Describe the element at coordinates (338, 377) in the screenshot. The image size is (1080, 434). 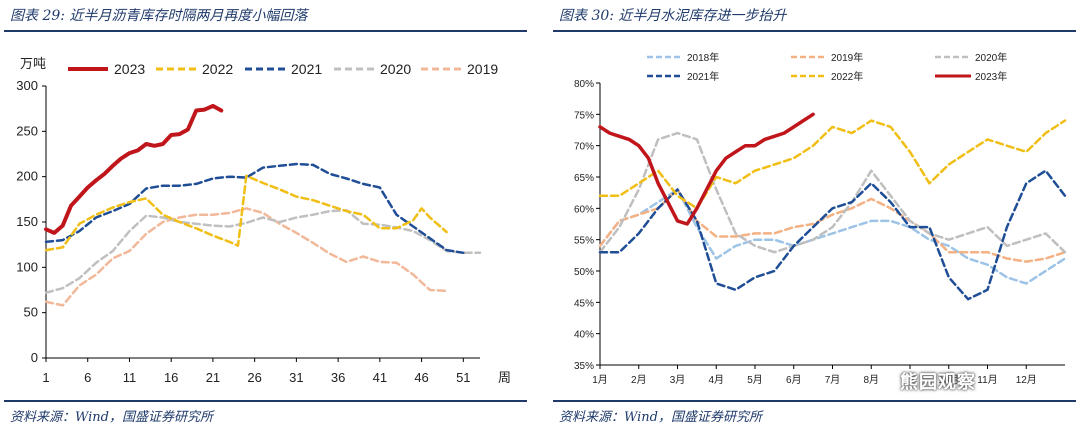
I see `left-x-tick-label: 36` at that location.